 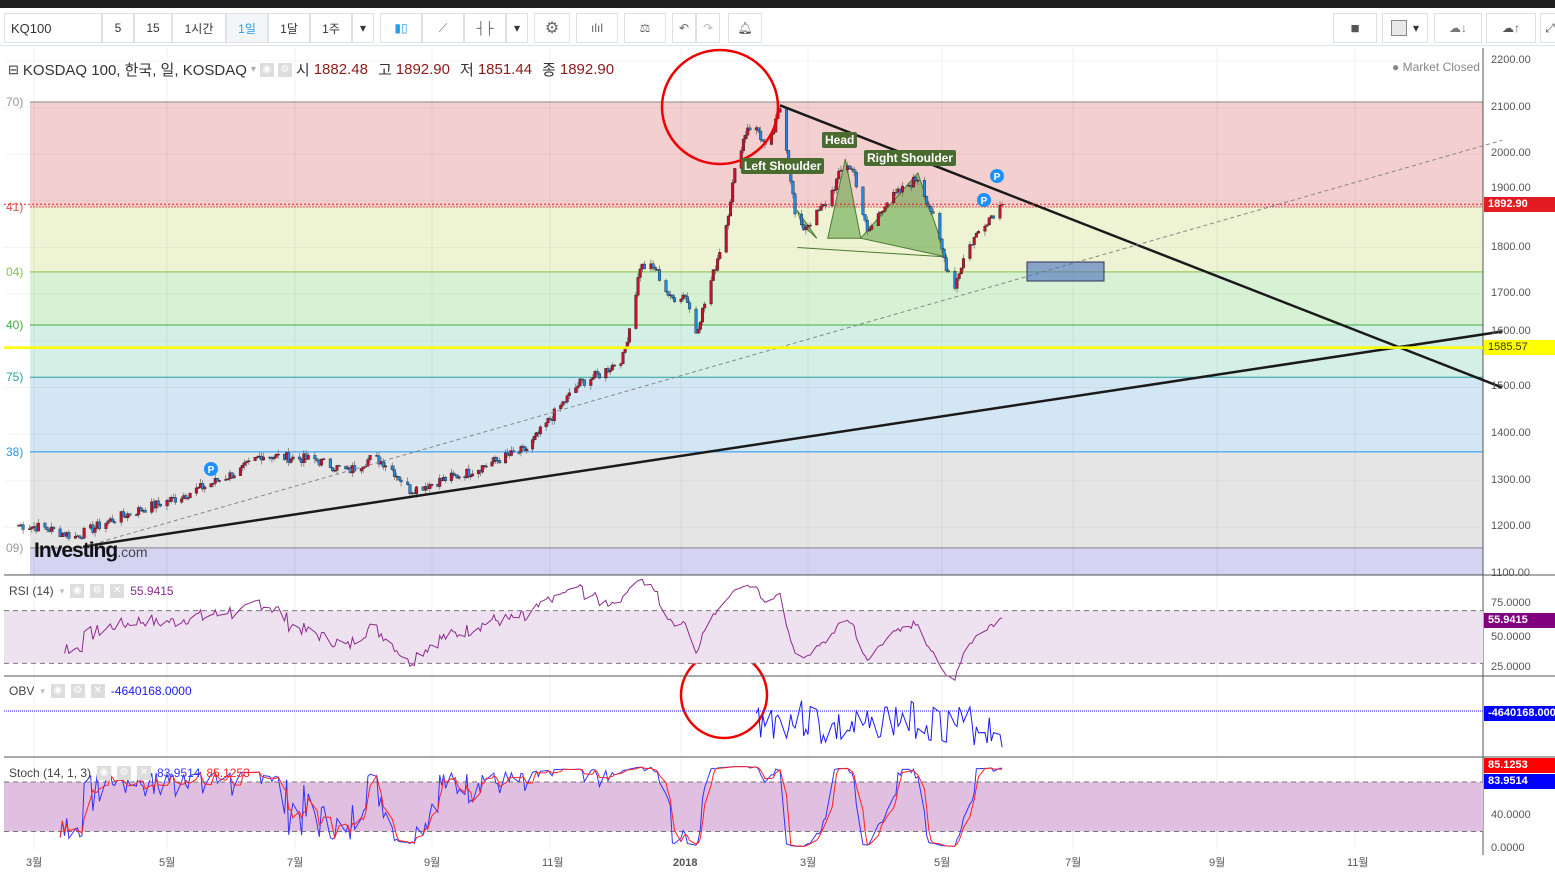 I want to click on obv-line, so click(x=879, y=724).